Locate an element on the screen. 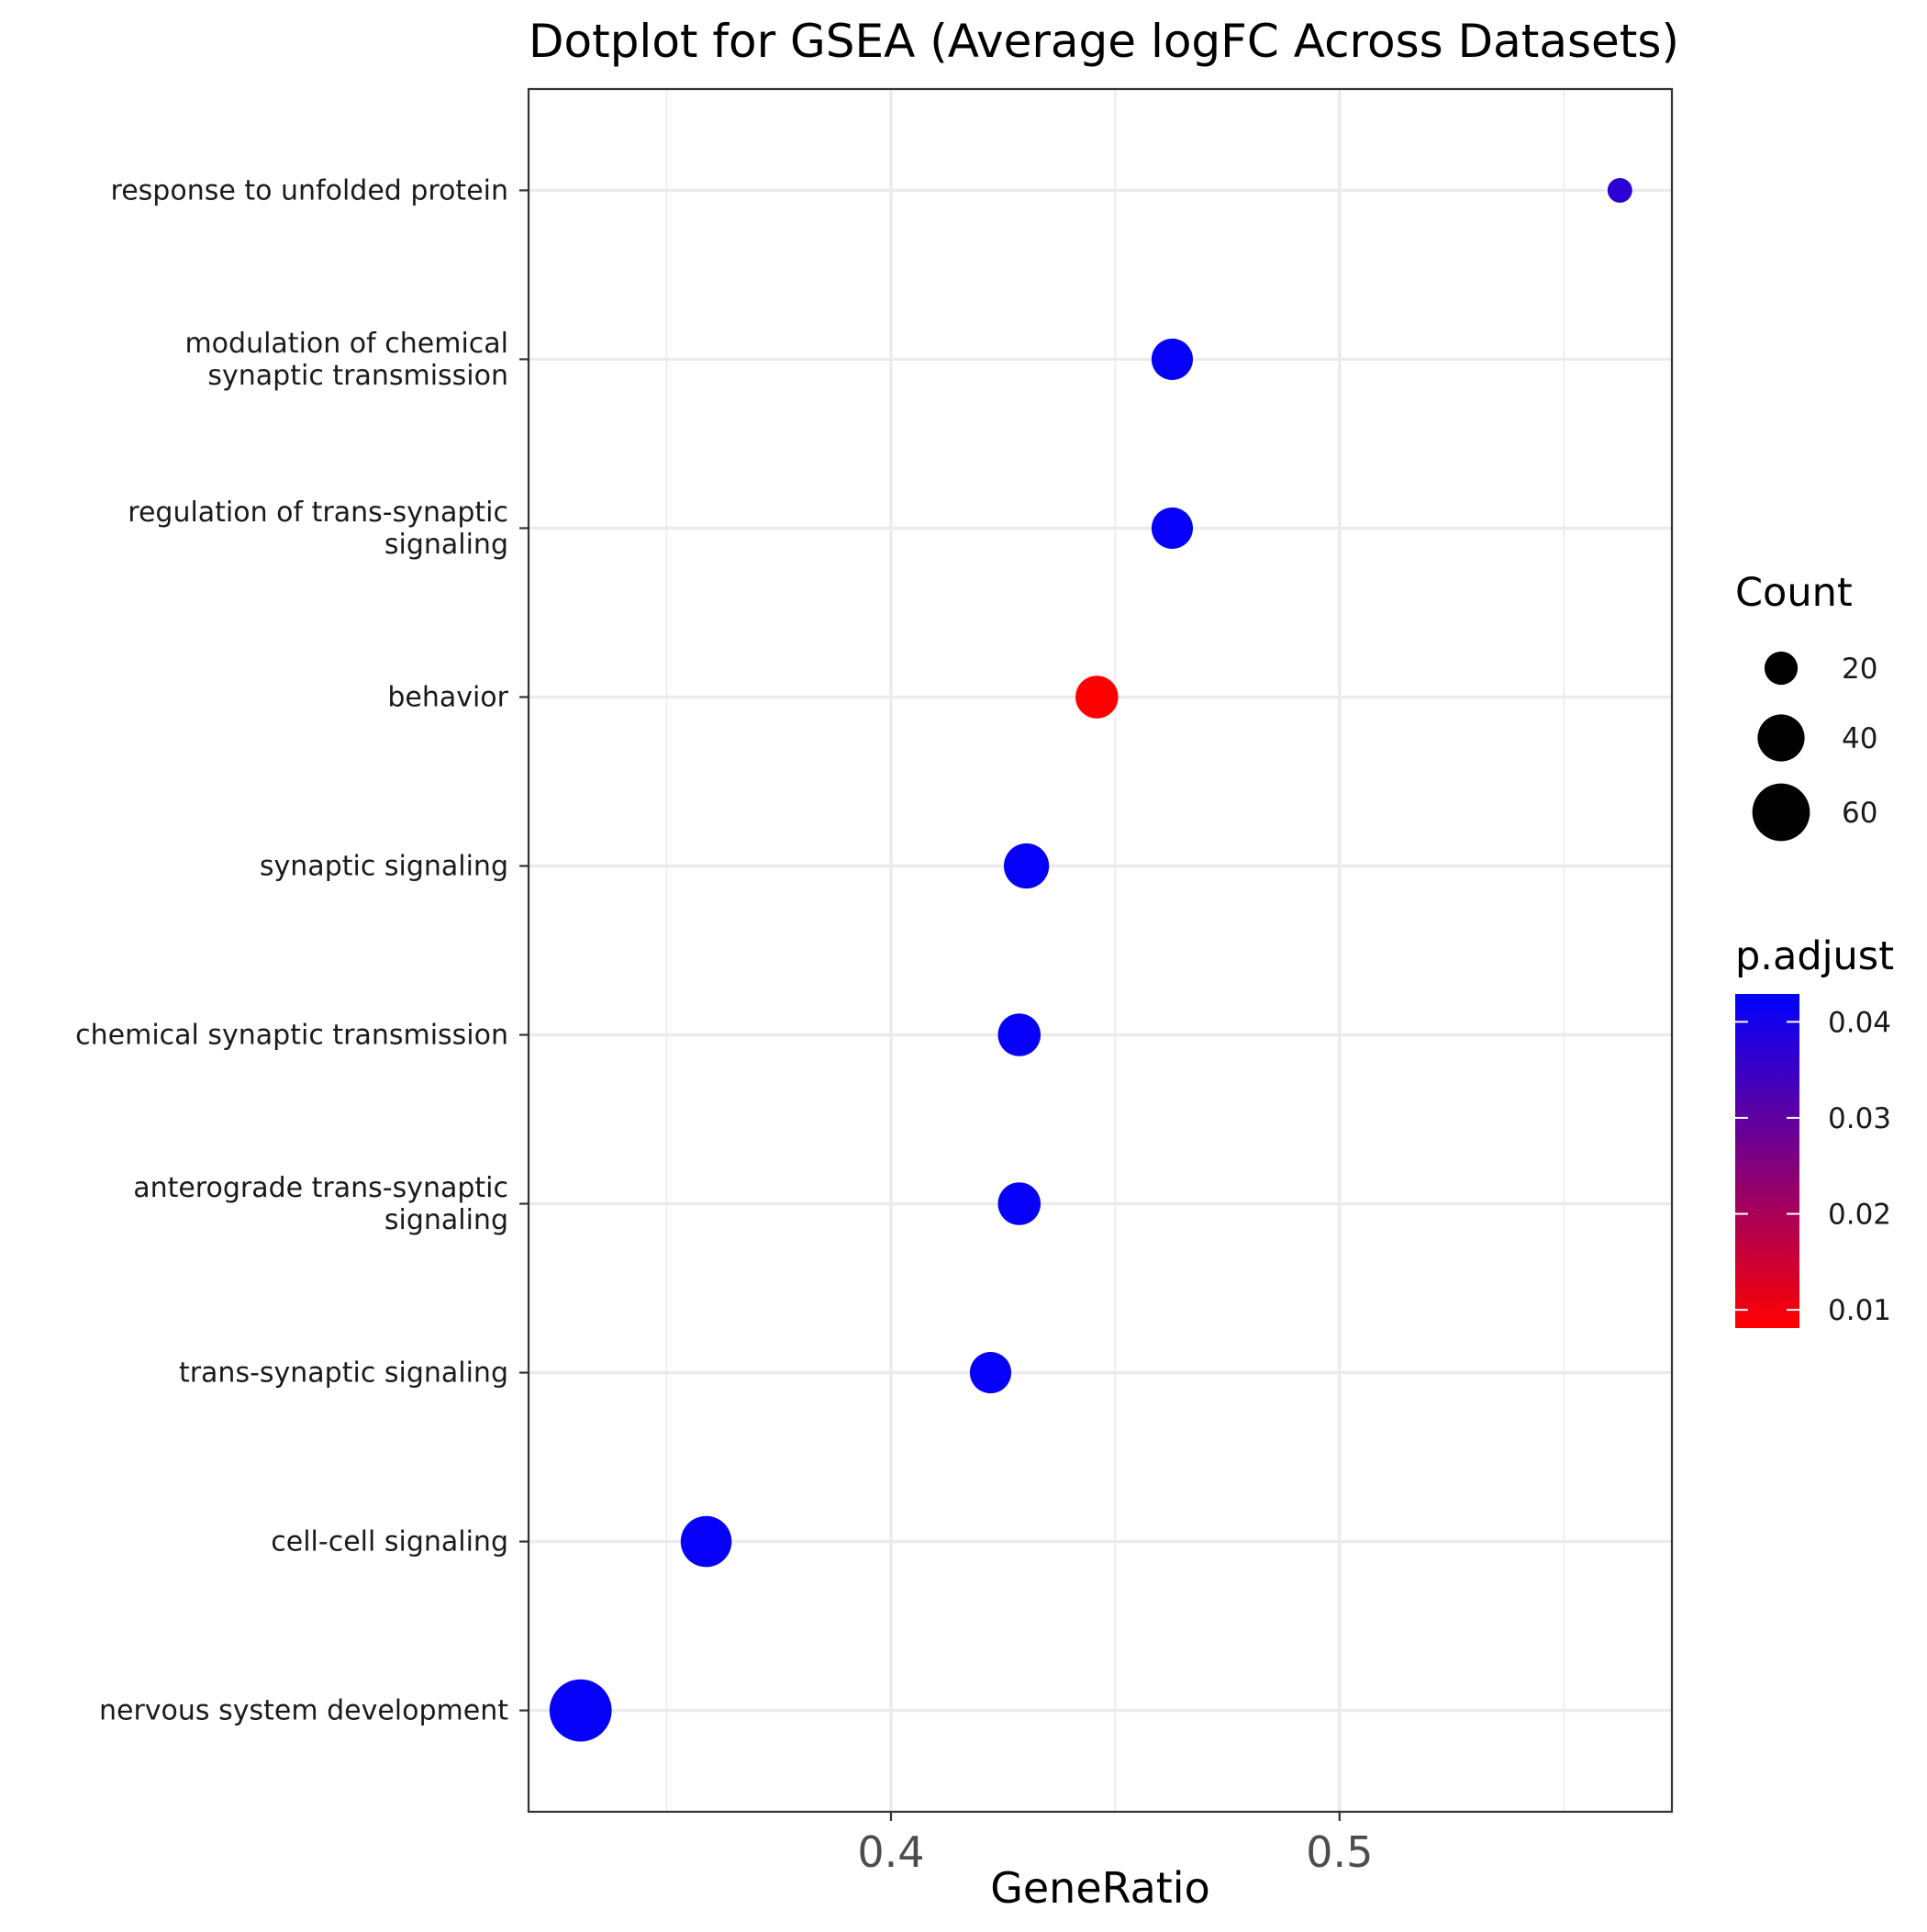  y-tick-label: cell-cell signaling is located at coordinates (389, 1542).